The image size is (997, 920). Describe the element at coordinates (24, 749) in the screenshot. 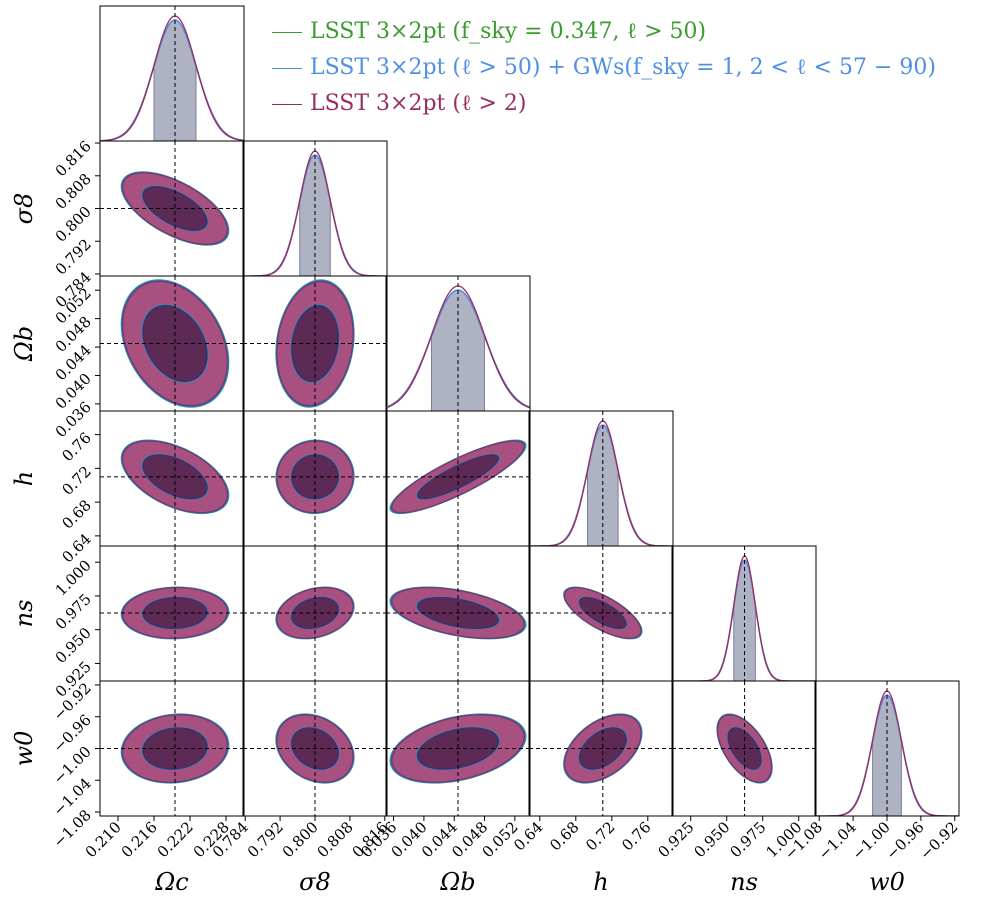

I see `yaxis-label-w_0: w0` at that location.